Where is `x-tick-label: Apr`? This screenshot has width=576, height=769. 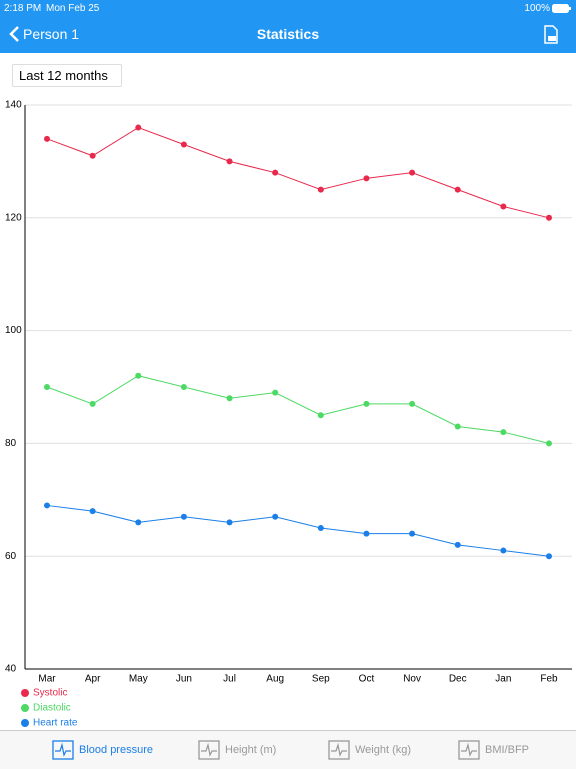 x-tick-label: Apr is located at coordinates (93, 679).